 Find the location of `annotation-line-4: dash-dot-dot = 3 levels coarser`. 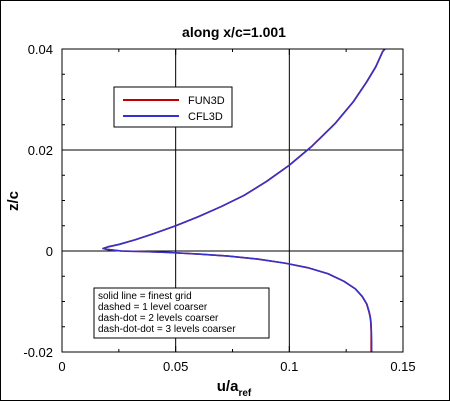

annotation-line-4: dash-dot-dot = 3 levels coarser is located at coordinates (167, 329).